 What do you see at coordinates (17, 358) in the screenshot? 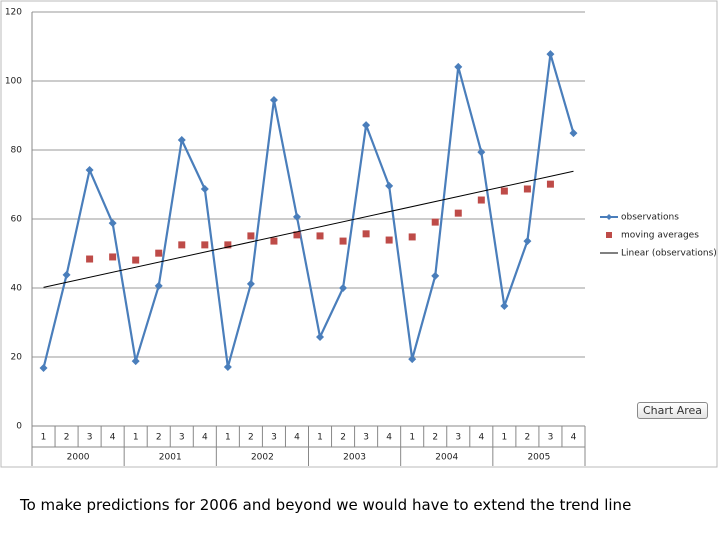
I see `y-tick-label: 20` at bounding box center [17, 358].